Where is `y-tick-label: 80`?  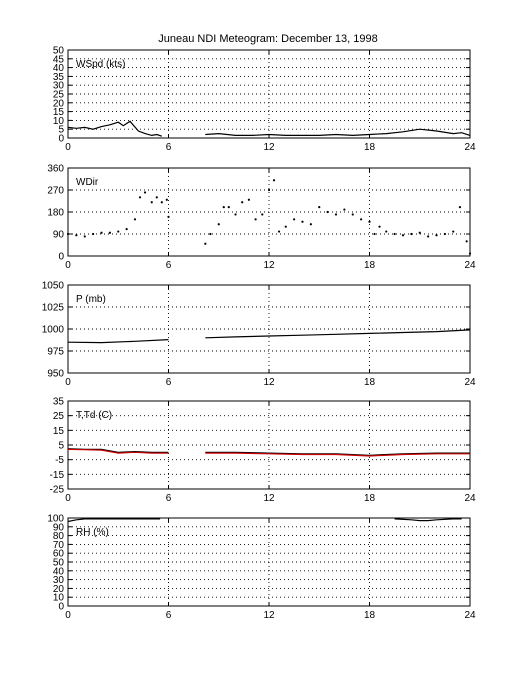
y-tick-label: 80 is located at coordinates (59, 536).